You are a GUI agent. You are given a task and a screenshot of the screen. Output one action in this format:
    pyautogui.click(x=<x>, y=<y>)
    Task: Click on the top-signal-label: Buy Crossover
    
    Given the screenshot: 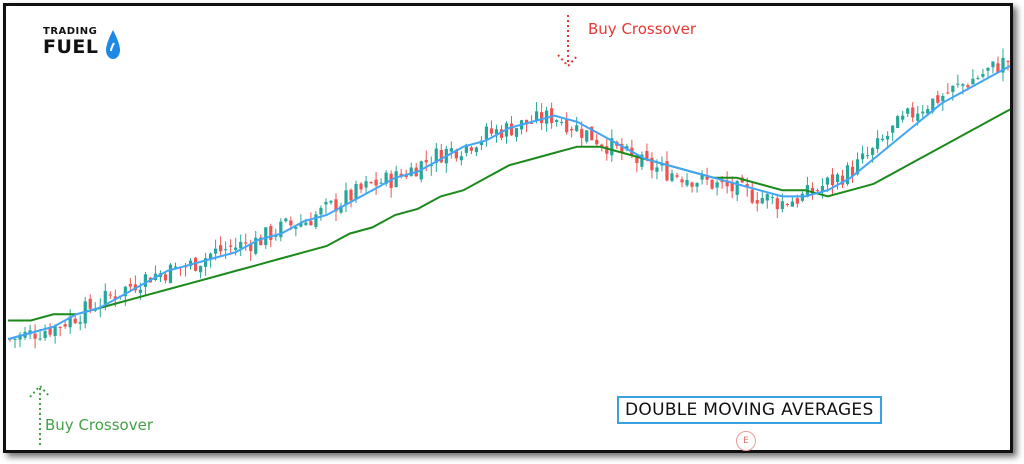 What is the action you would take?
    pyautogui.click(x=642, y=29)
    